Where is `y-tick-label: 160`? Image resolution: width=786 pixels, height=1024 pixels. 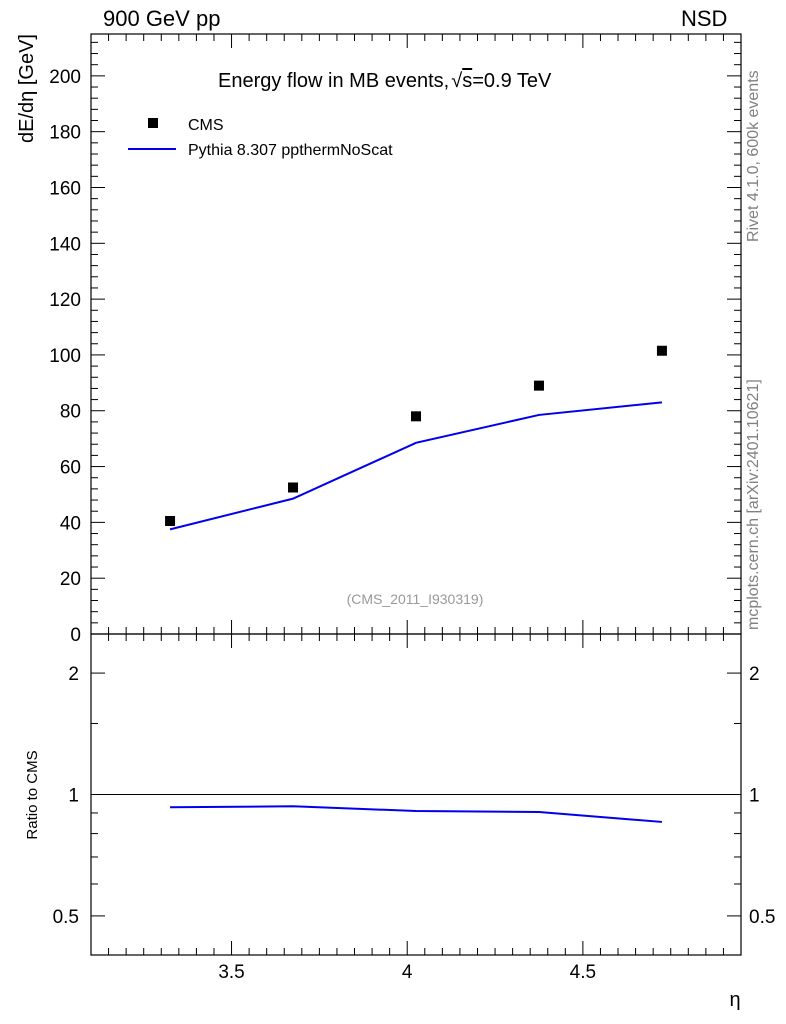
y-tick-label: 160 is located at coordinates (65, 188).